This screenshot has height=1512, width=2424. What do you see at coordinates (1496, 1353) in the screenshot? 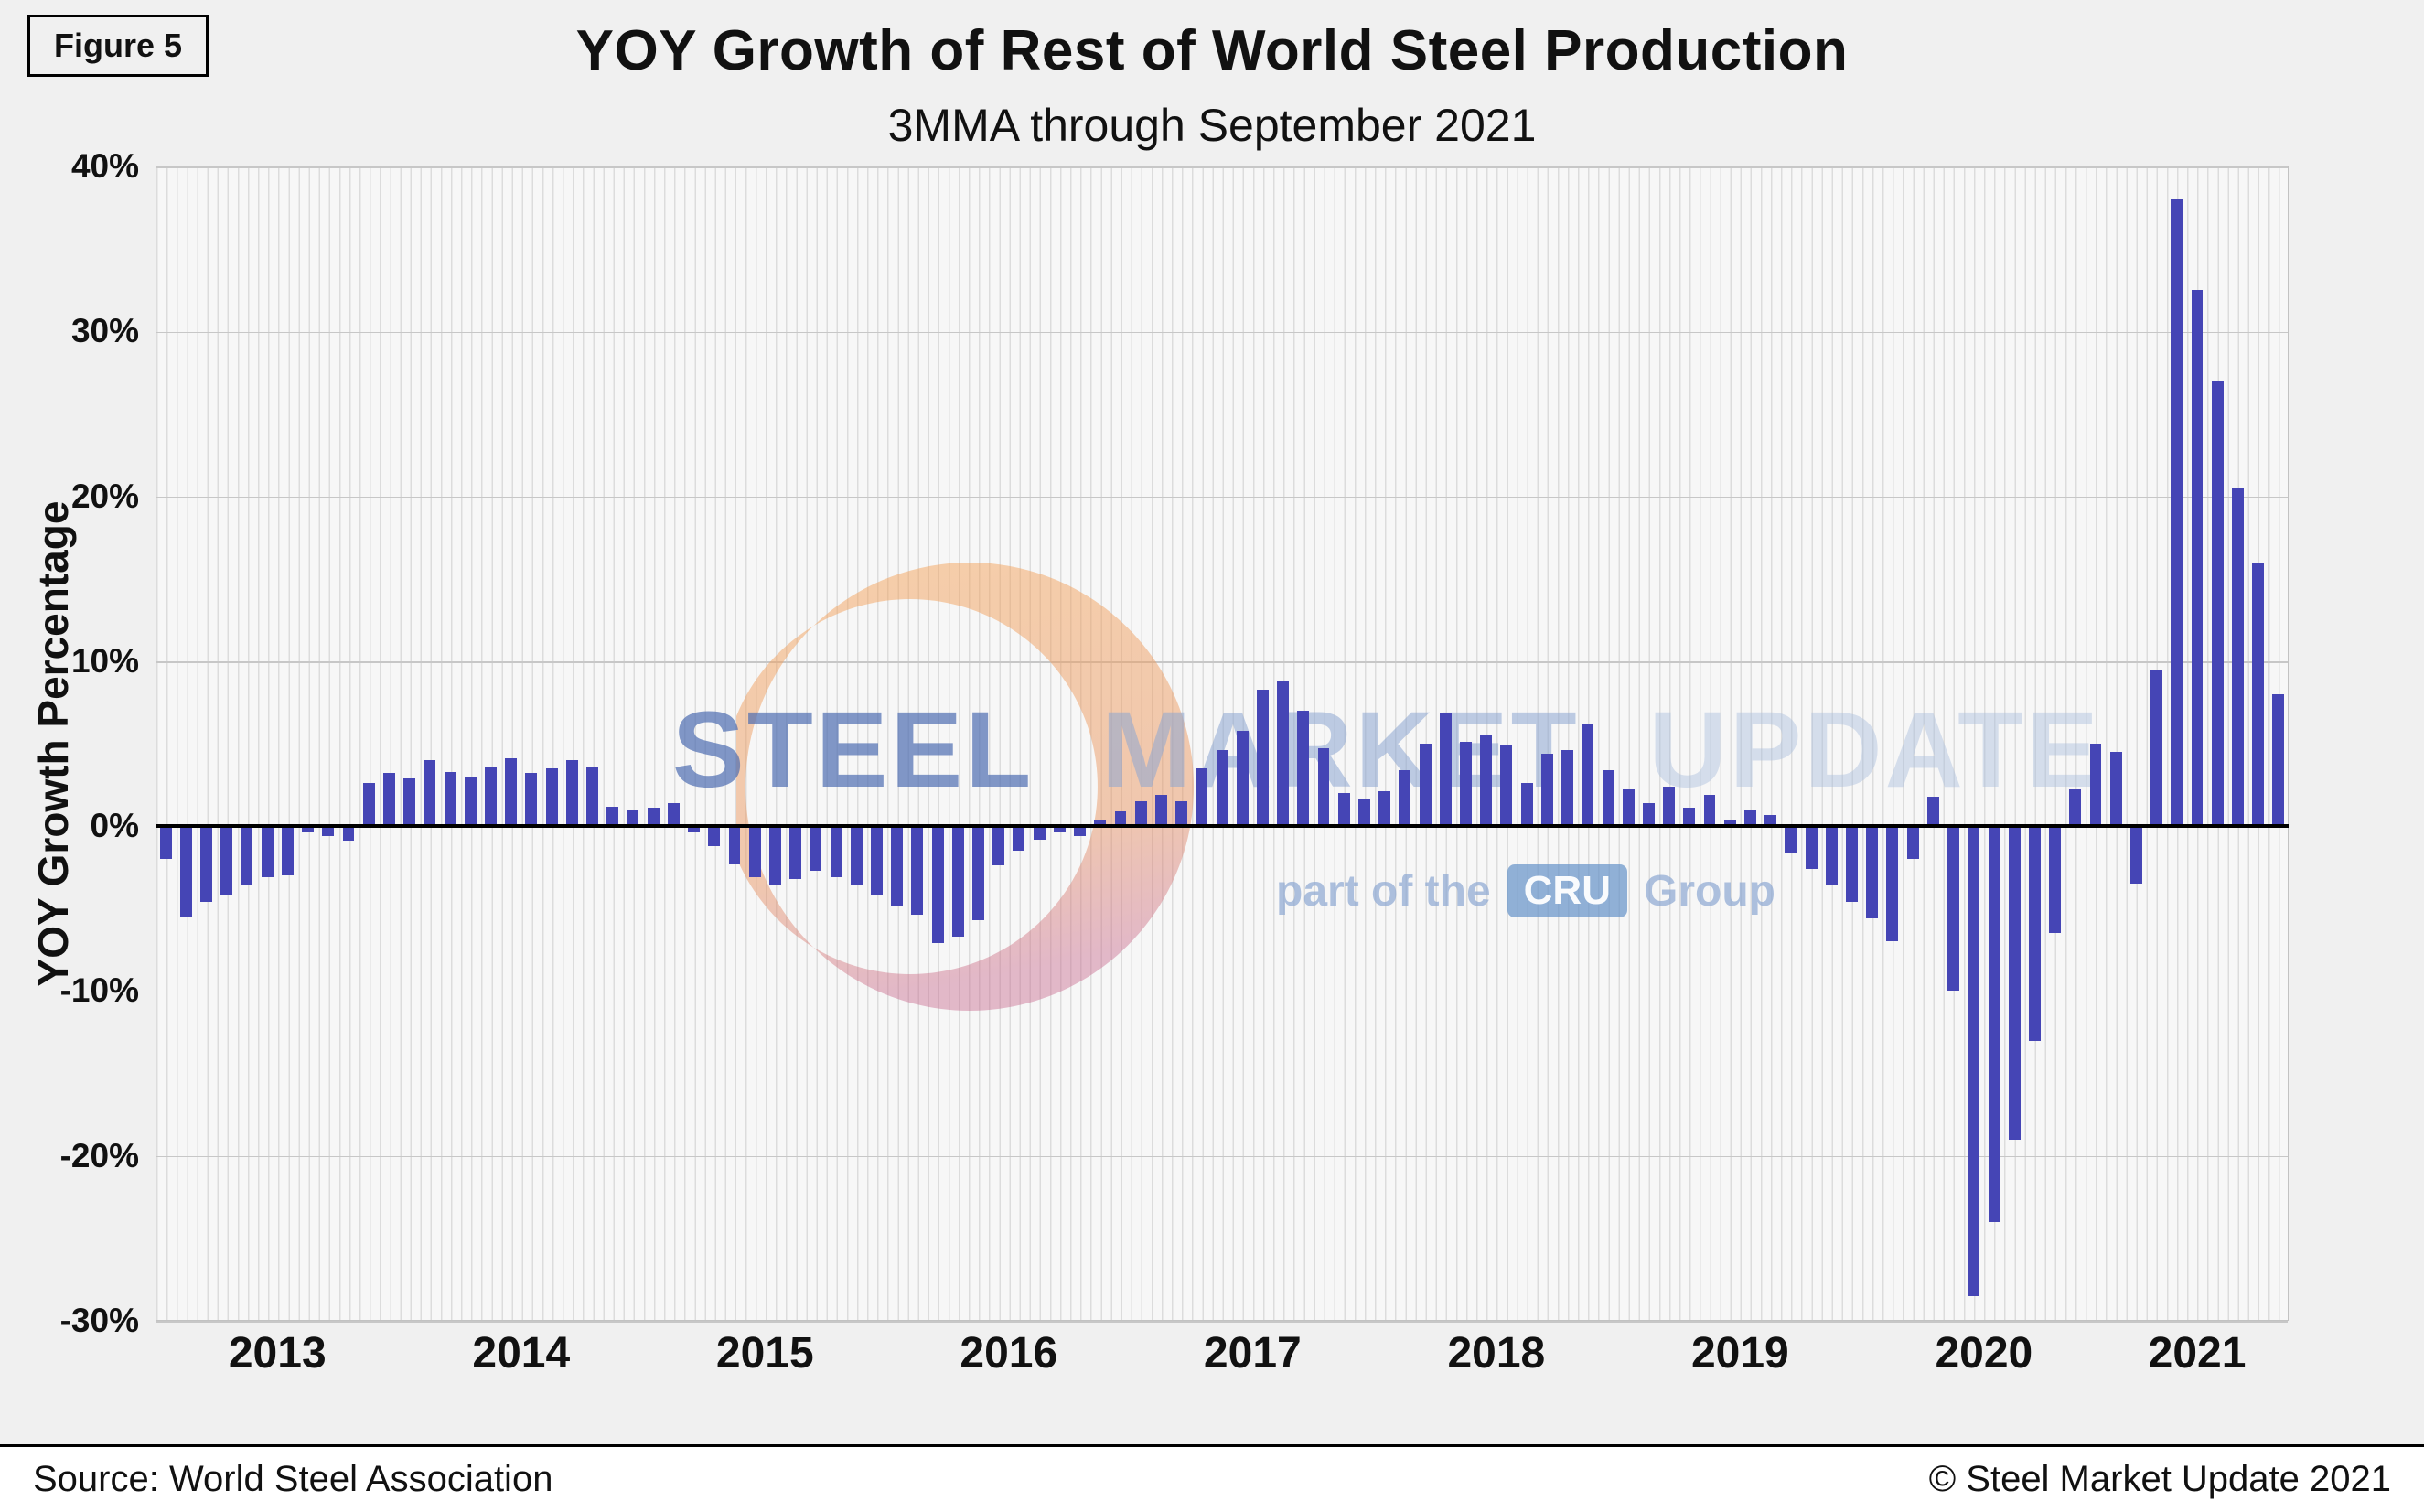
I see `x-tick-label-year: 2018` at bounding box center [1496, 1353].